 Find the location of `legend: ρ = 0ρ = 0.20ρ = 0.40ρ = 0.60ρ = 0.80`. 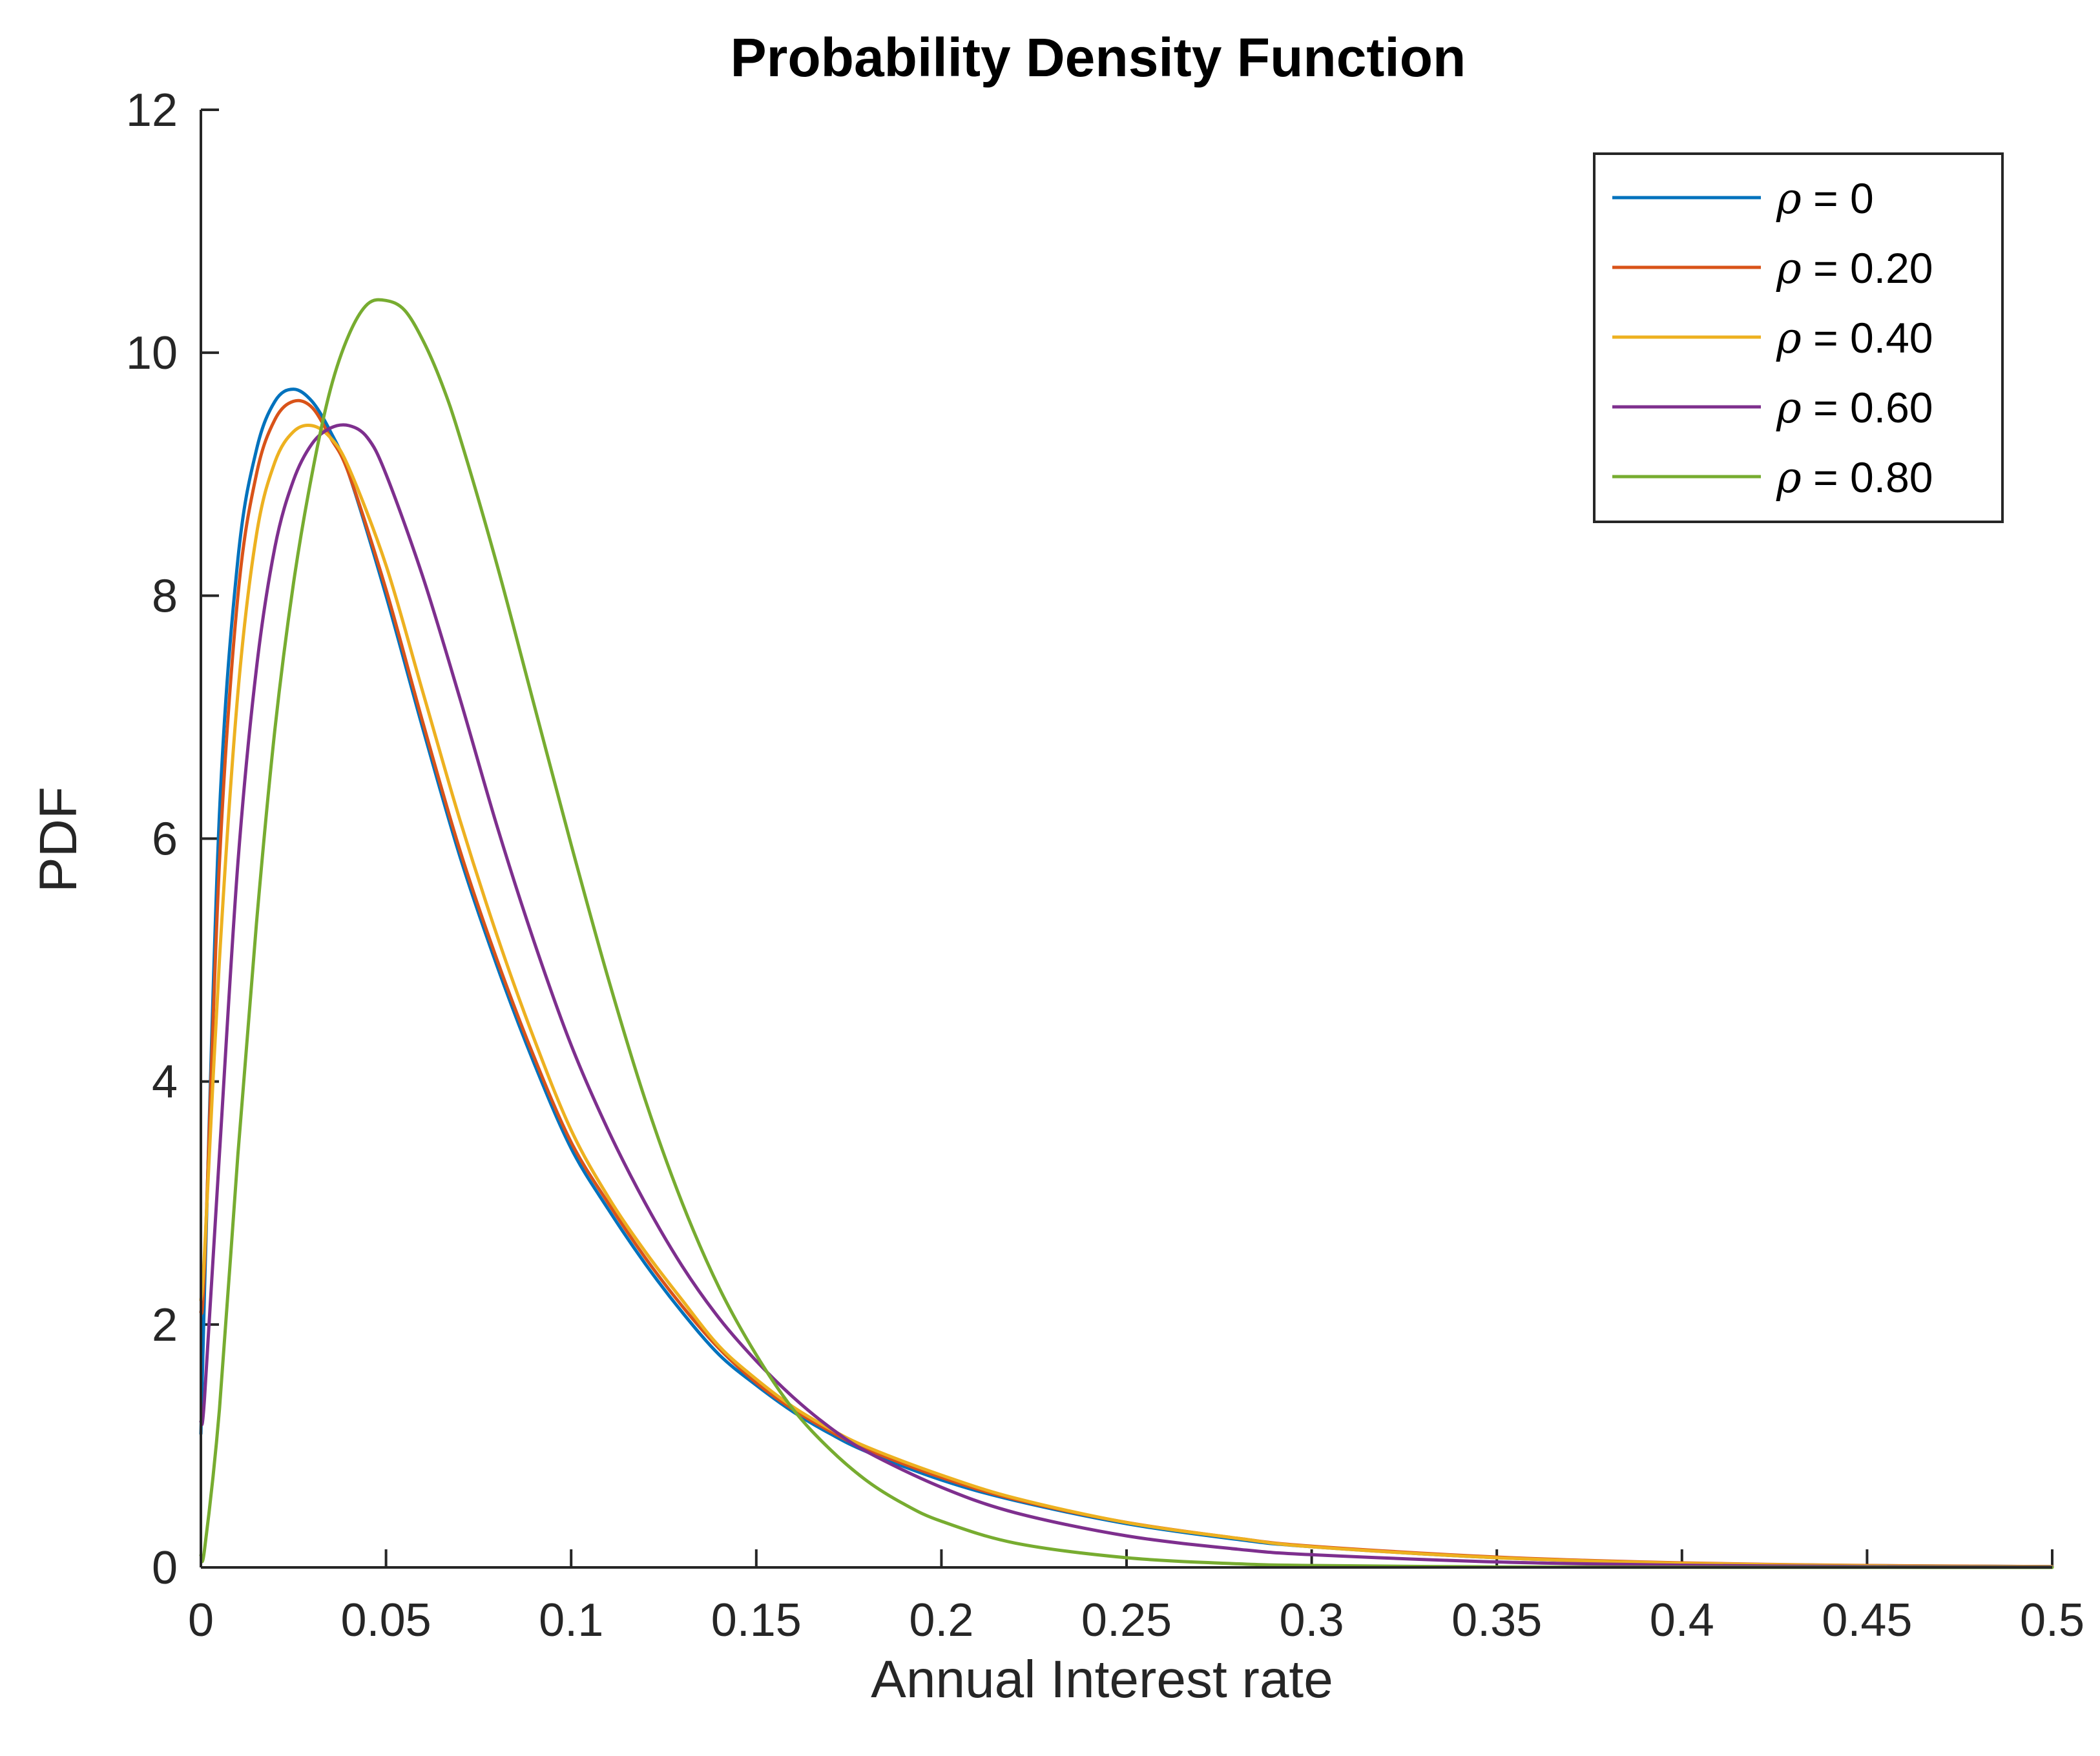

legend: ρ = 0ρ = 0.20ρ = 0.40ρ = 0.60ρ = 0.80 is located at coordinates (1799, 337).